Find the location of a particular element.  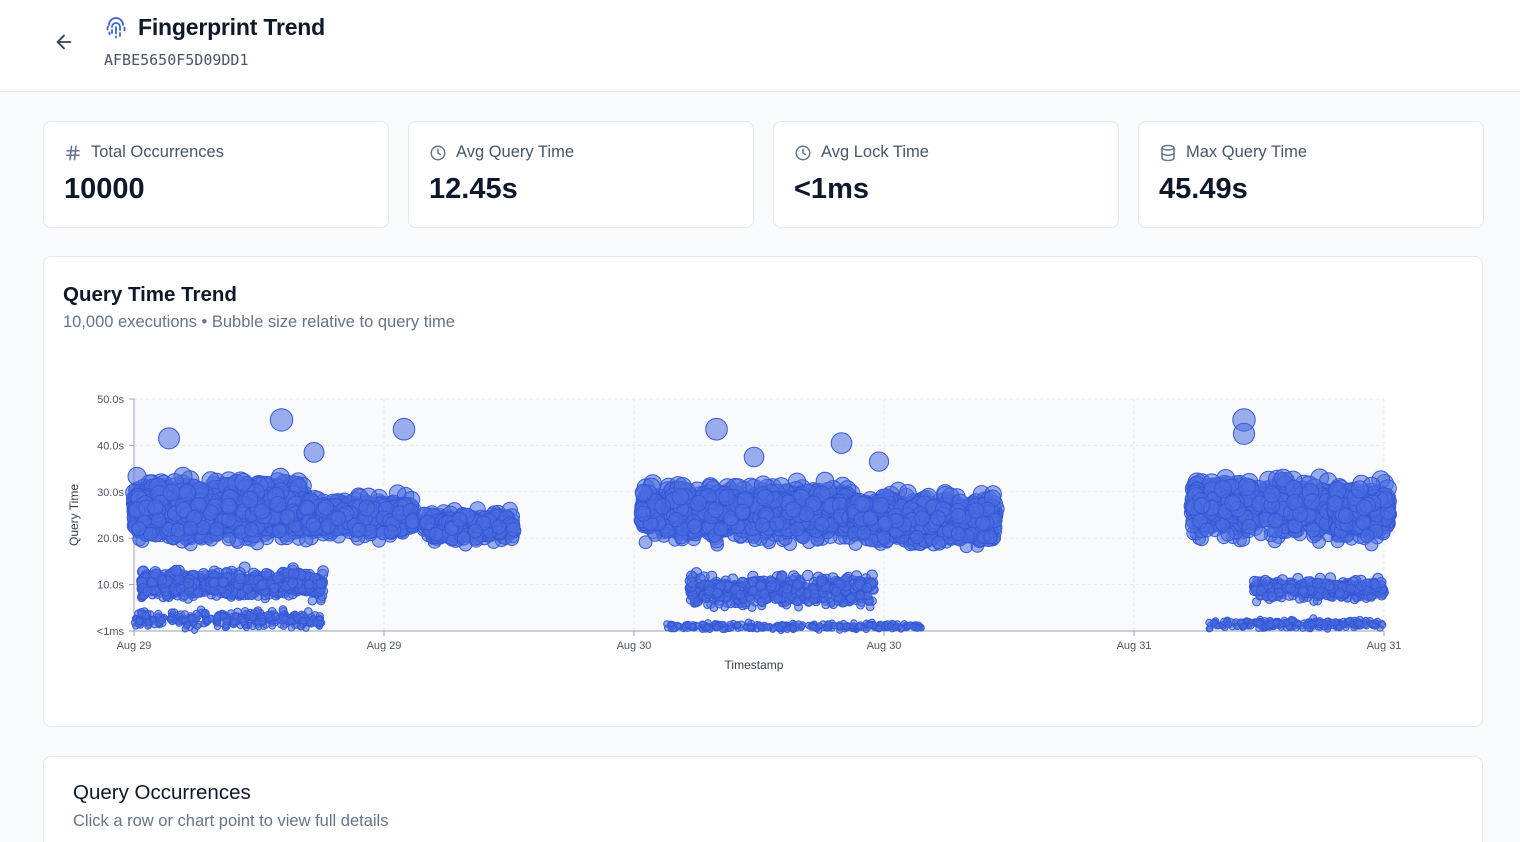

x-tick-label: Aug 29 is located at coordinates (134, 646).